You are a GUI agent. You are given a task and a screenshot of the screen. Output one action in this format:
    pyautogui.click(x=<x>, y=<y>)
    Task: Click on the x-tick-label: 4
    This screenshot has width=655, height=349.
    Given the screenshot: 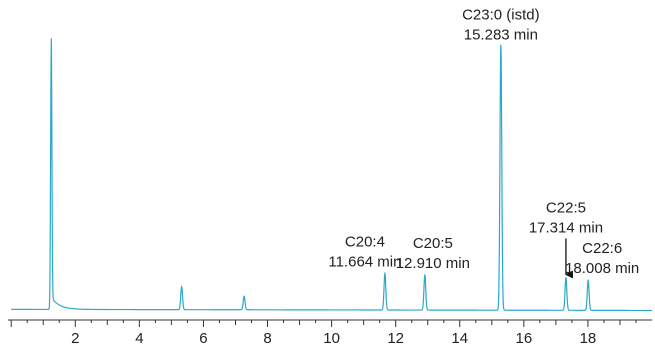 What is the action you would take?
    pyautogui.click(x=139, y=338)
    